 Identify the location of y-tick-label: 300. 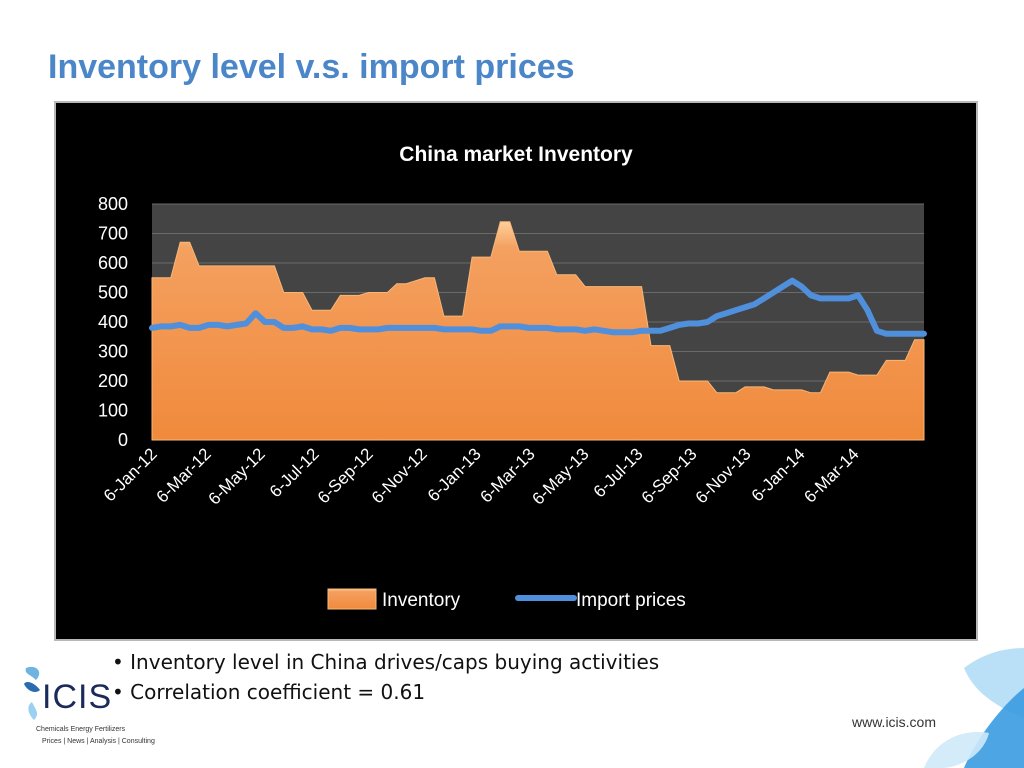
(113, 352).